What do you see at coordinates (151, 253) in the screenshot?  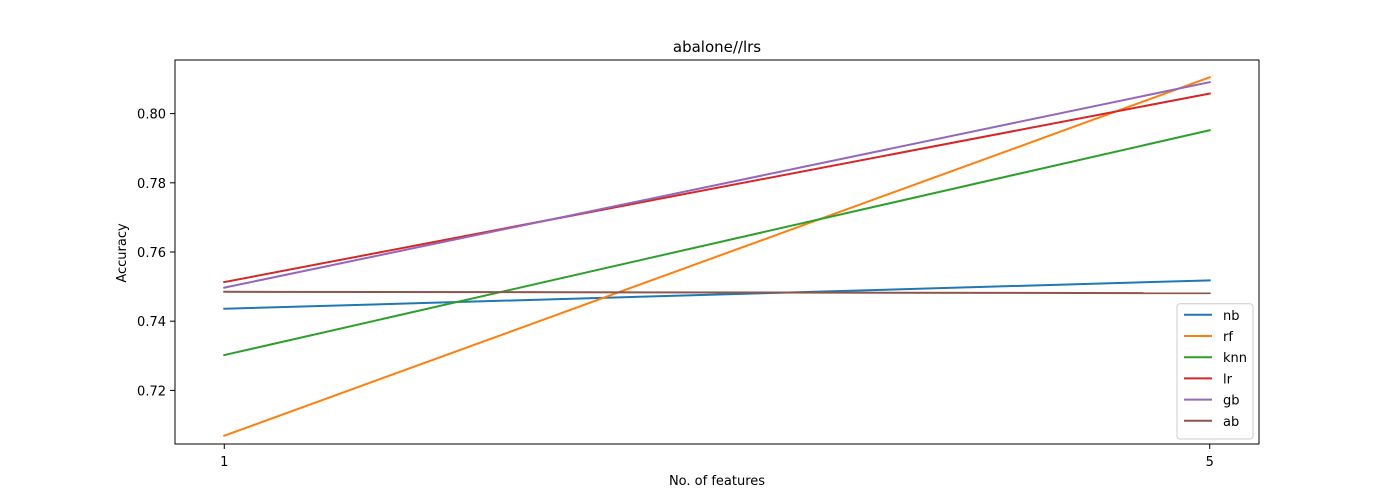 I see `y-tick-label: 0.76` at bounding box center [151, 253].